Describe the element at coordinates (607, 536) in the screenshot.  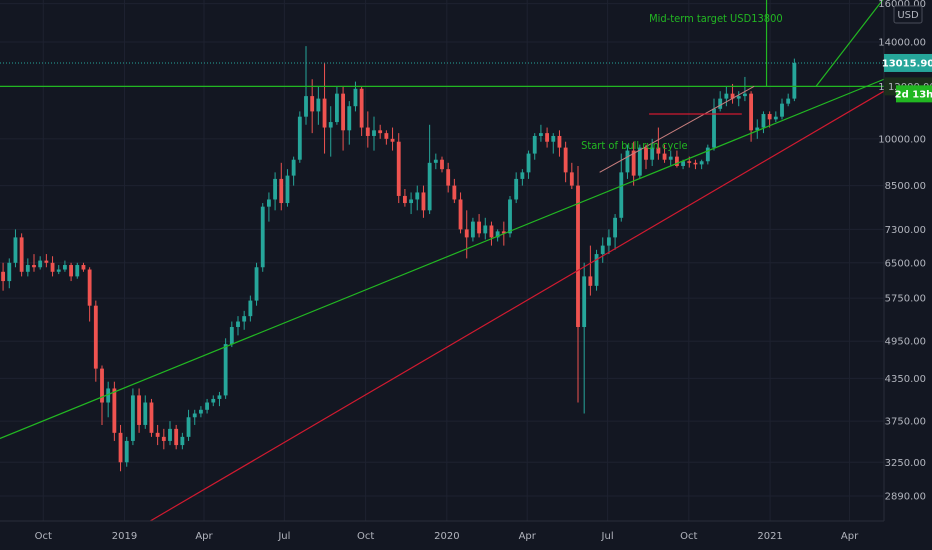
I see `time-tick-label: Jul` at that location.